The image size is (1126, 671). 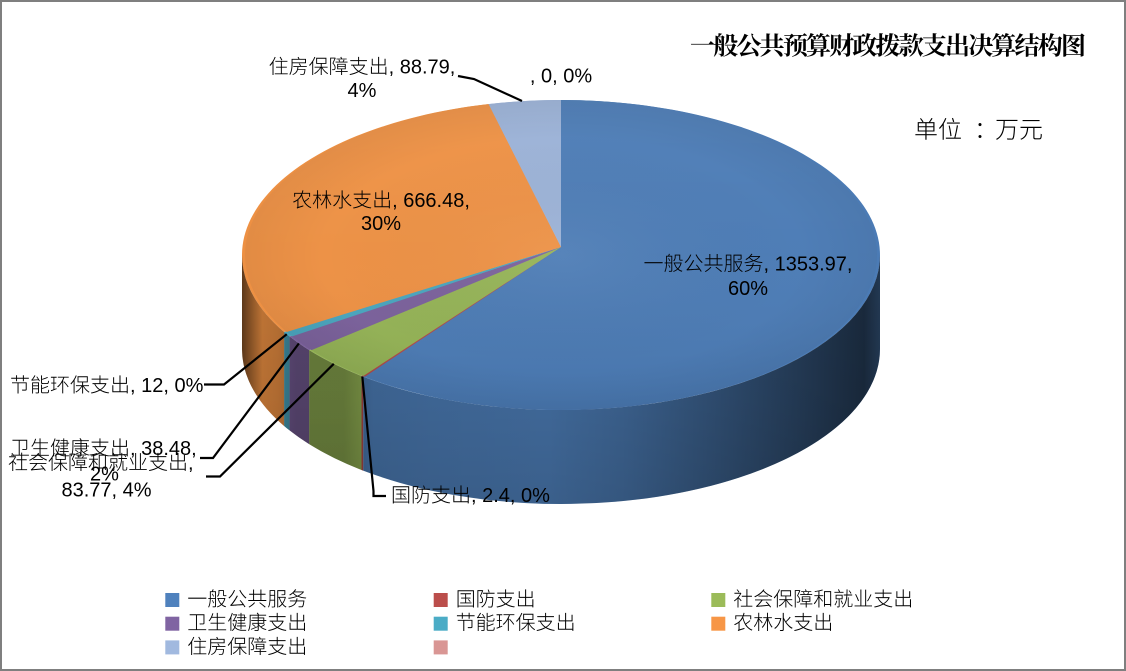 What do you see at coordinates (107, 386) in the screenshot?
I see `svg-text: 节能环保支出, 12, 0%` at bounding box center [107, 386].